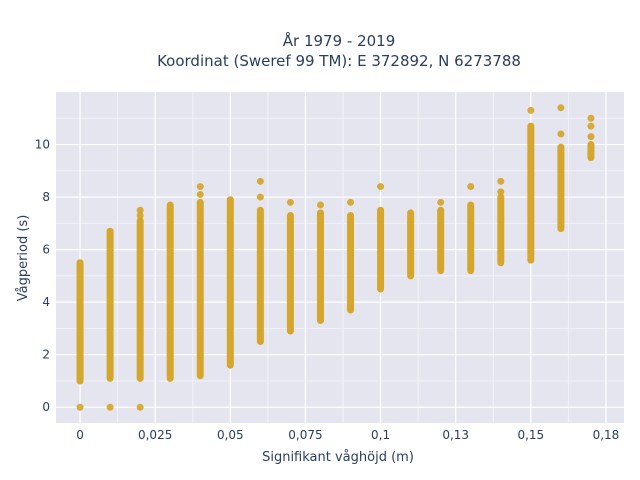  Describe the element at coordinates (455, 435) in the screenshot. I see `x-tick-label: 0,13` at that location.